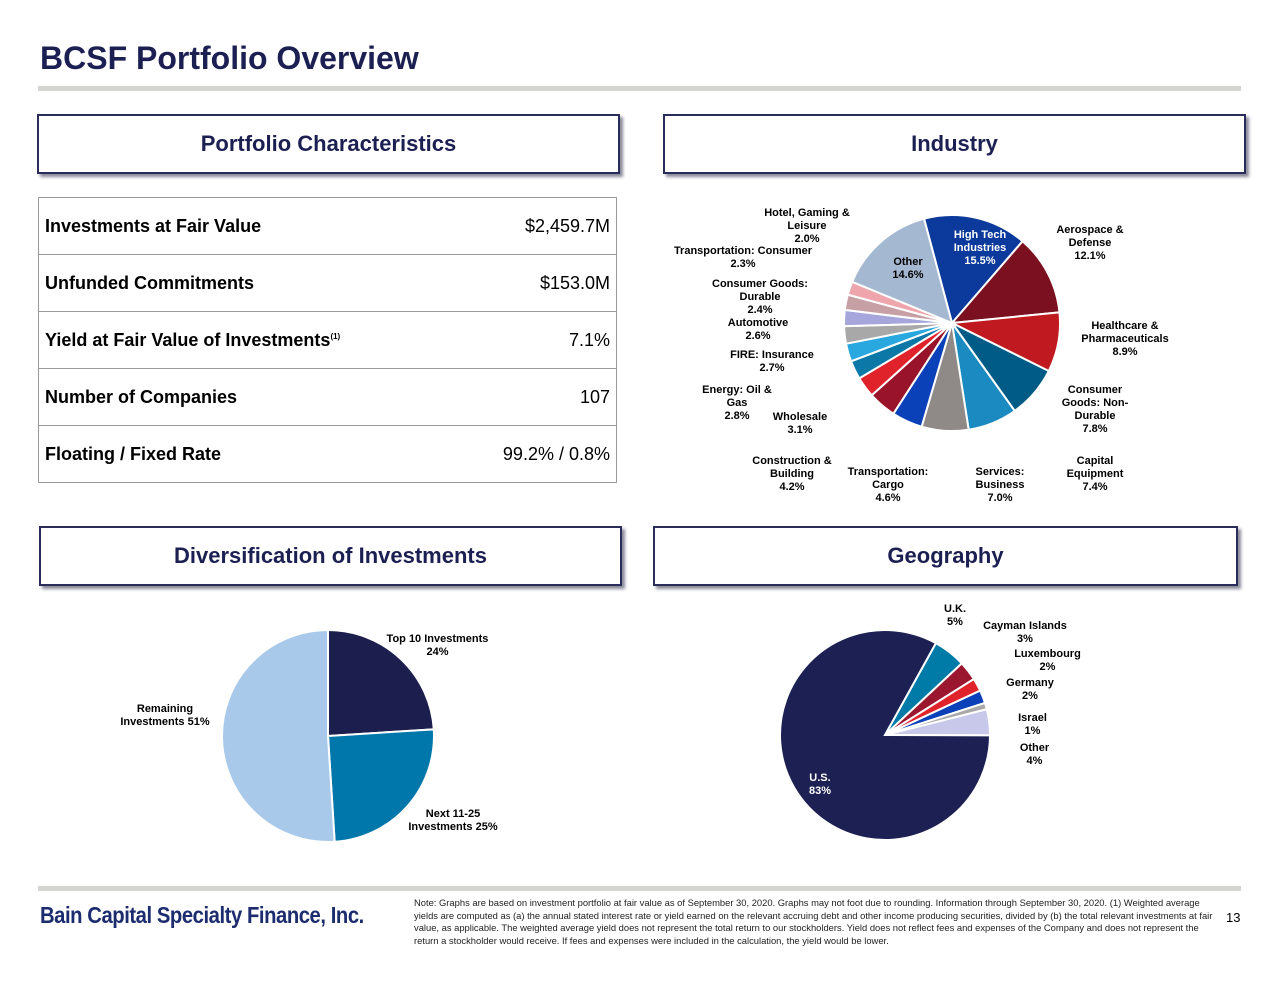 This screenshot has width=1280, height=989. I want to click on industry-label: Capital Equipment 7.4%, so click(1095, 474).